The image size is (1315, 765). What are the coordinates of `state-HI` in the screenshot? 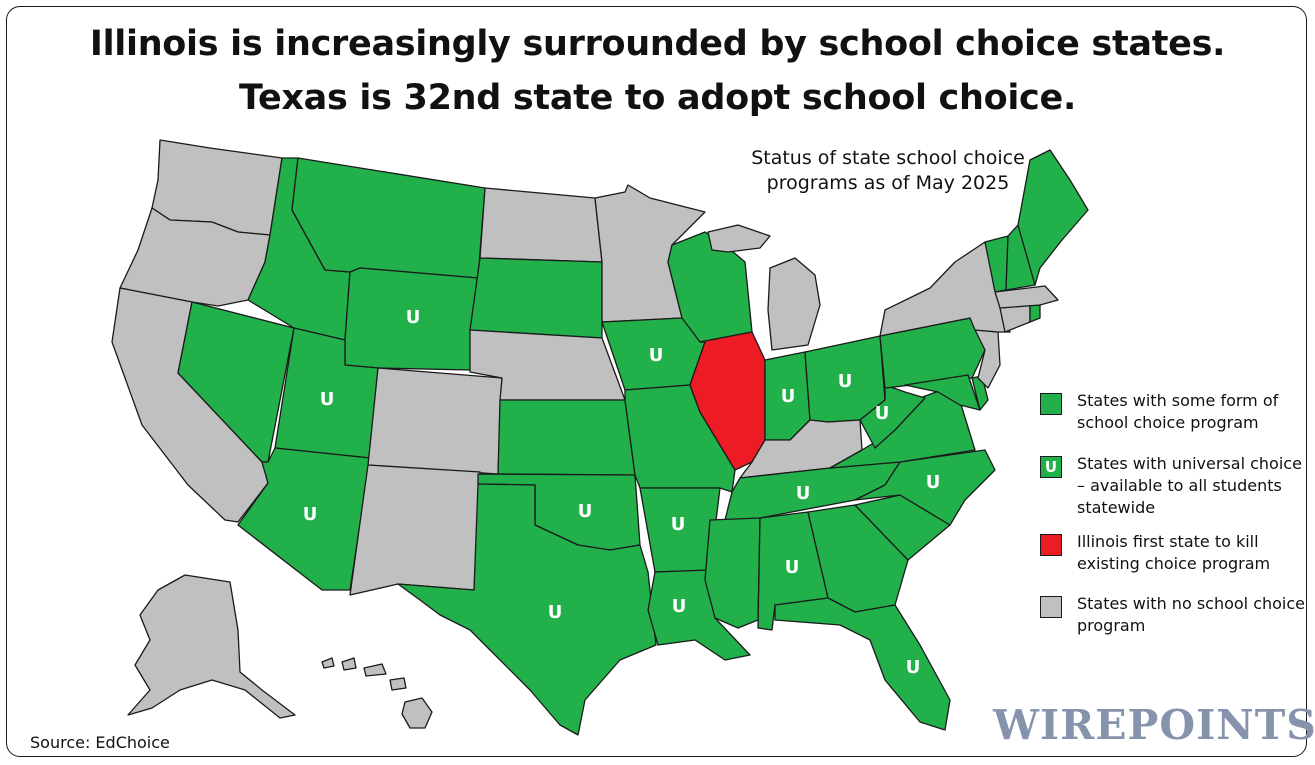 It's located at (377, 693).